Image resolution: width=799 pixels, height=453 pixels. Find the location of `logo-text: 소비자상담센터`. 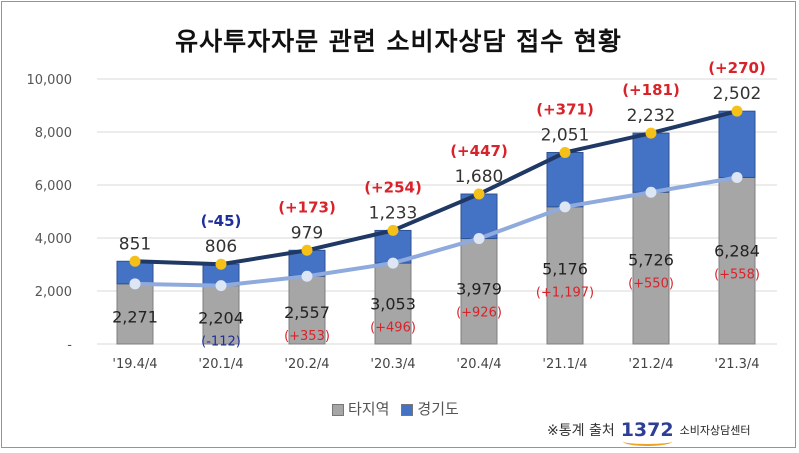

logo-text: 소비자상담센터 is located at coordinates (715, 430).